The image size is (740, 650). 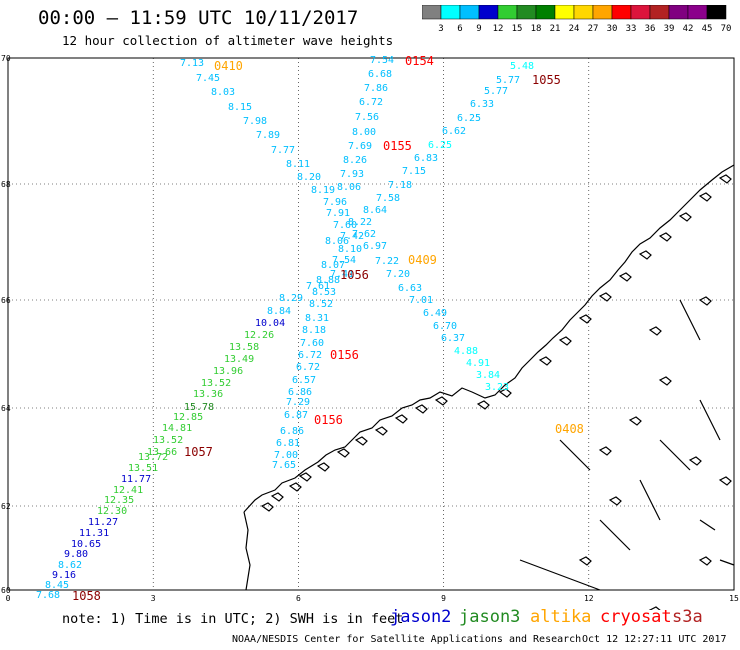 What do you see at coordinates (612, 29) in the screenshot?
I see `colorbar-label: 30` at bounding box center [612, 29].